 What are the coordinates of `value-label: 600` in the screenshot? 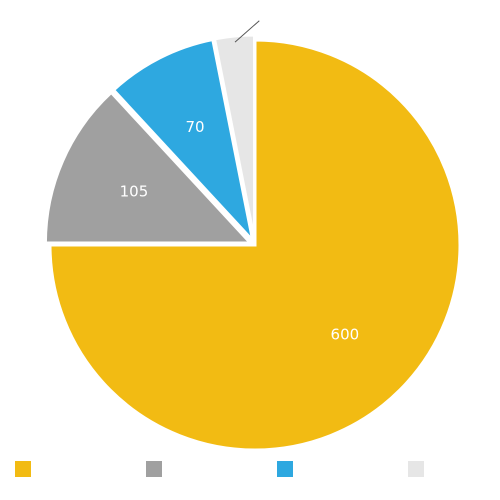 It's located at (345, 334).